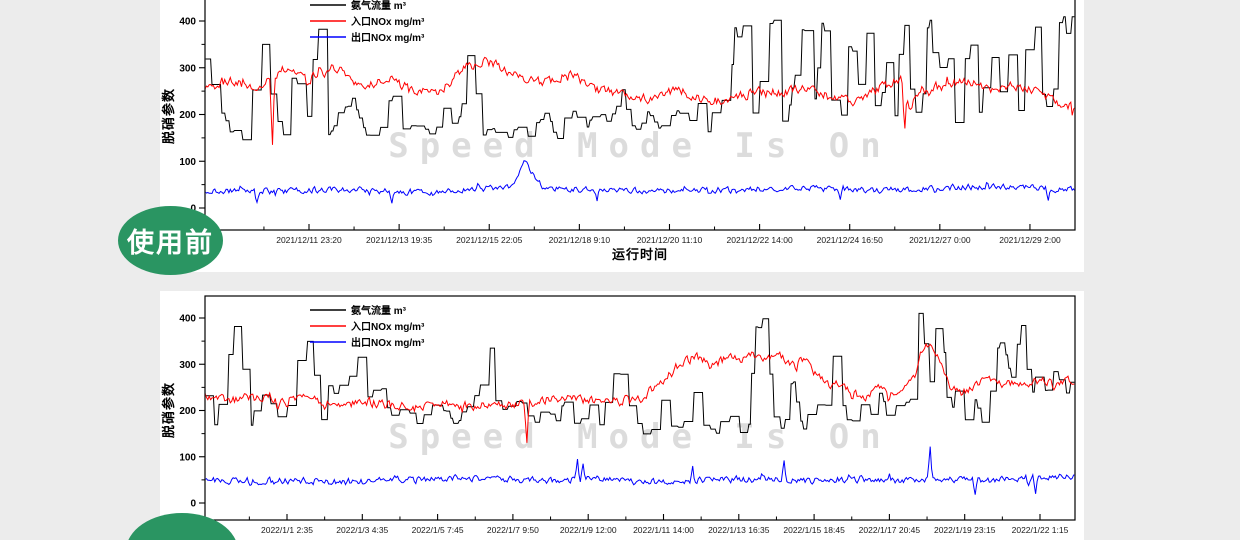 The image size is (1240, 540). I want to click on x-tick-label: 2021/12/18 9:10, so click(580, 240).